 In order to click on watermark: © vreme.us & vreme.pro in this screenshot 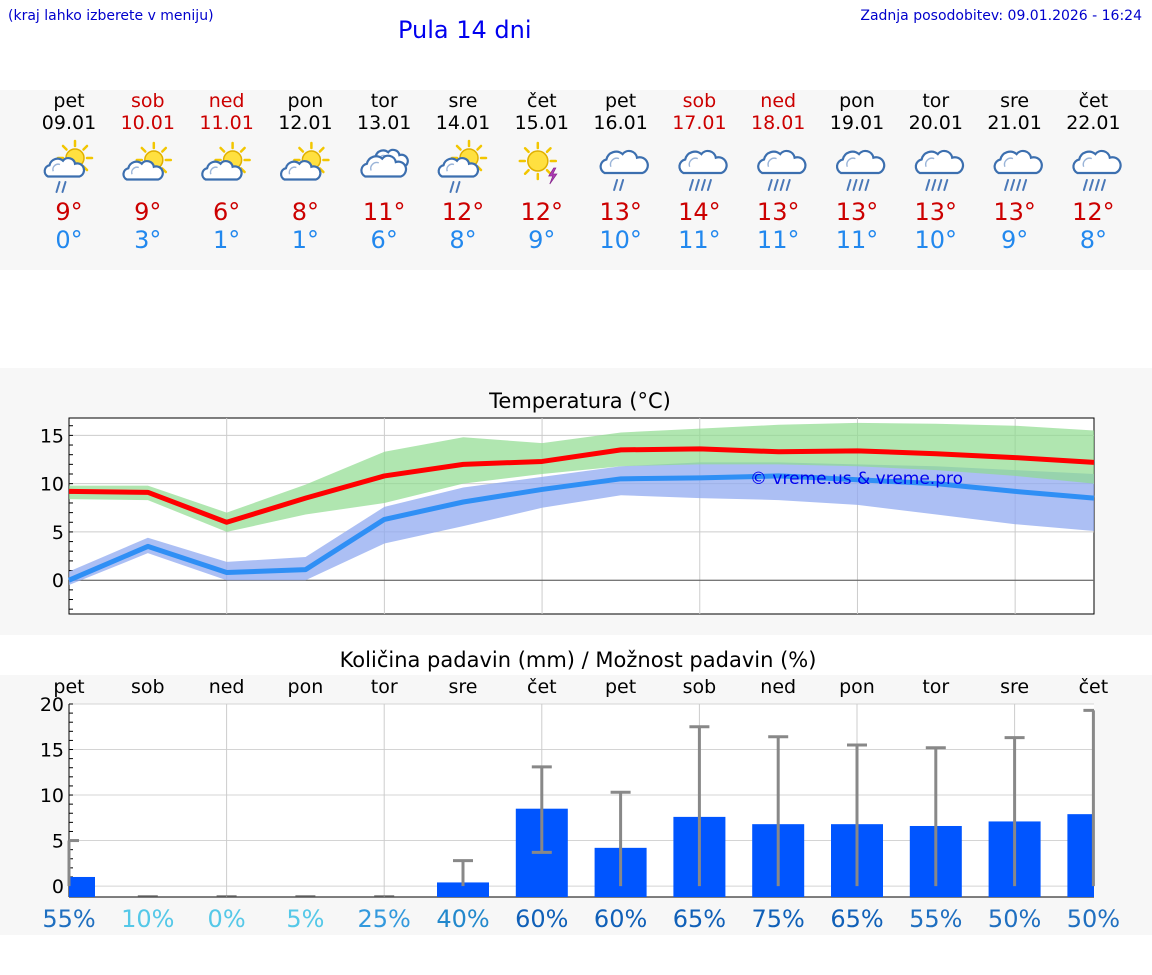, I will do `click(856, 479)`.